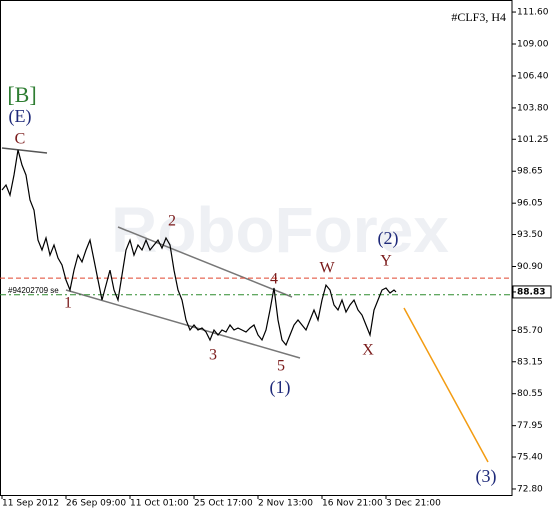 The height and width of the screenshot is (511, 552). What do you see at coordinates (281, 366) in the screenshot?
I see `wave-label: 5` at bounding box center [281, 366].